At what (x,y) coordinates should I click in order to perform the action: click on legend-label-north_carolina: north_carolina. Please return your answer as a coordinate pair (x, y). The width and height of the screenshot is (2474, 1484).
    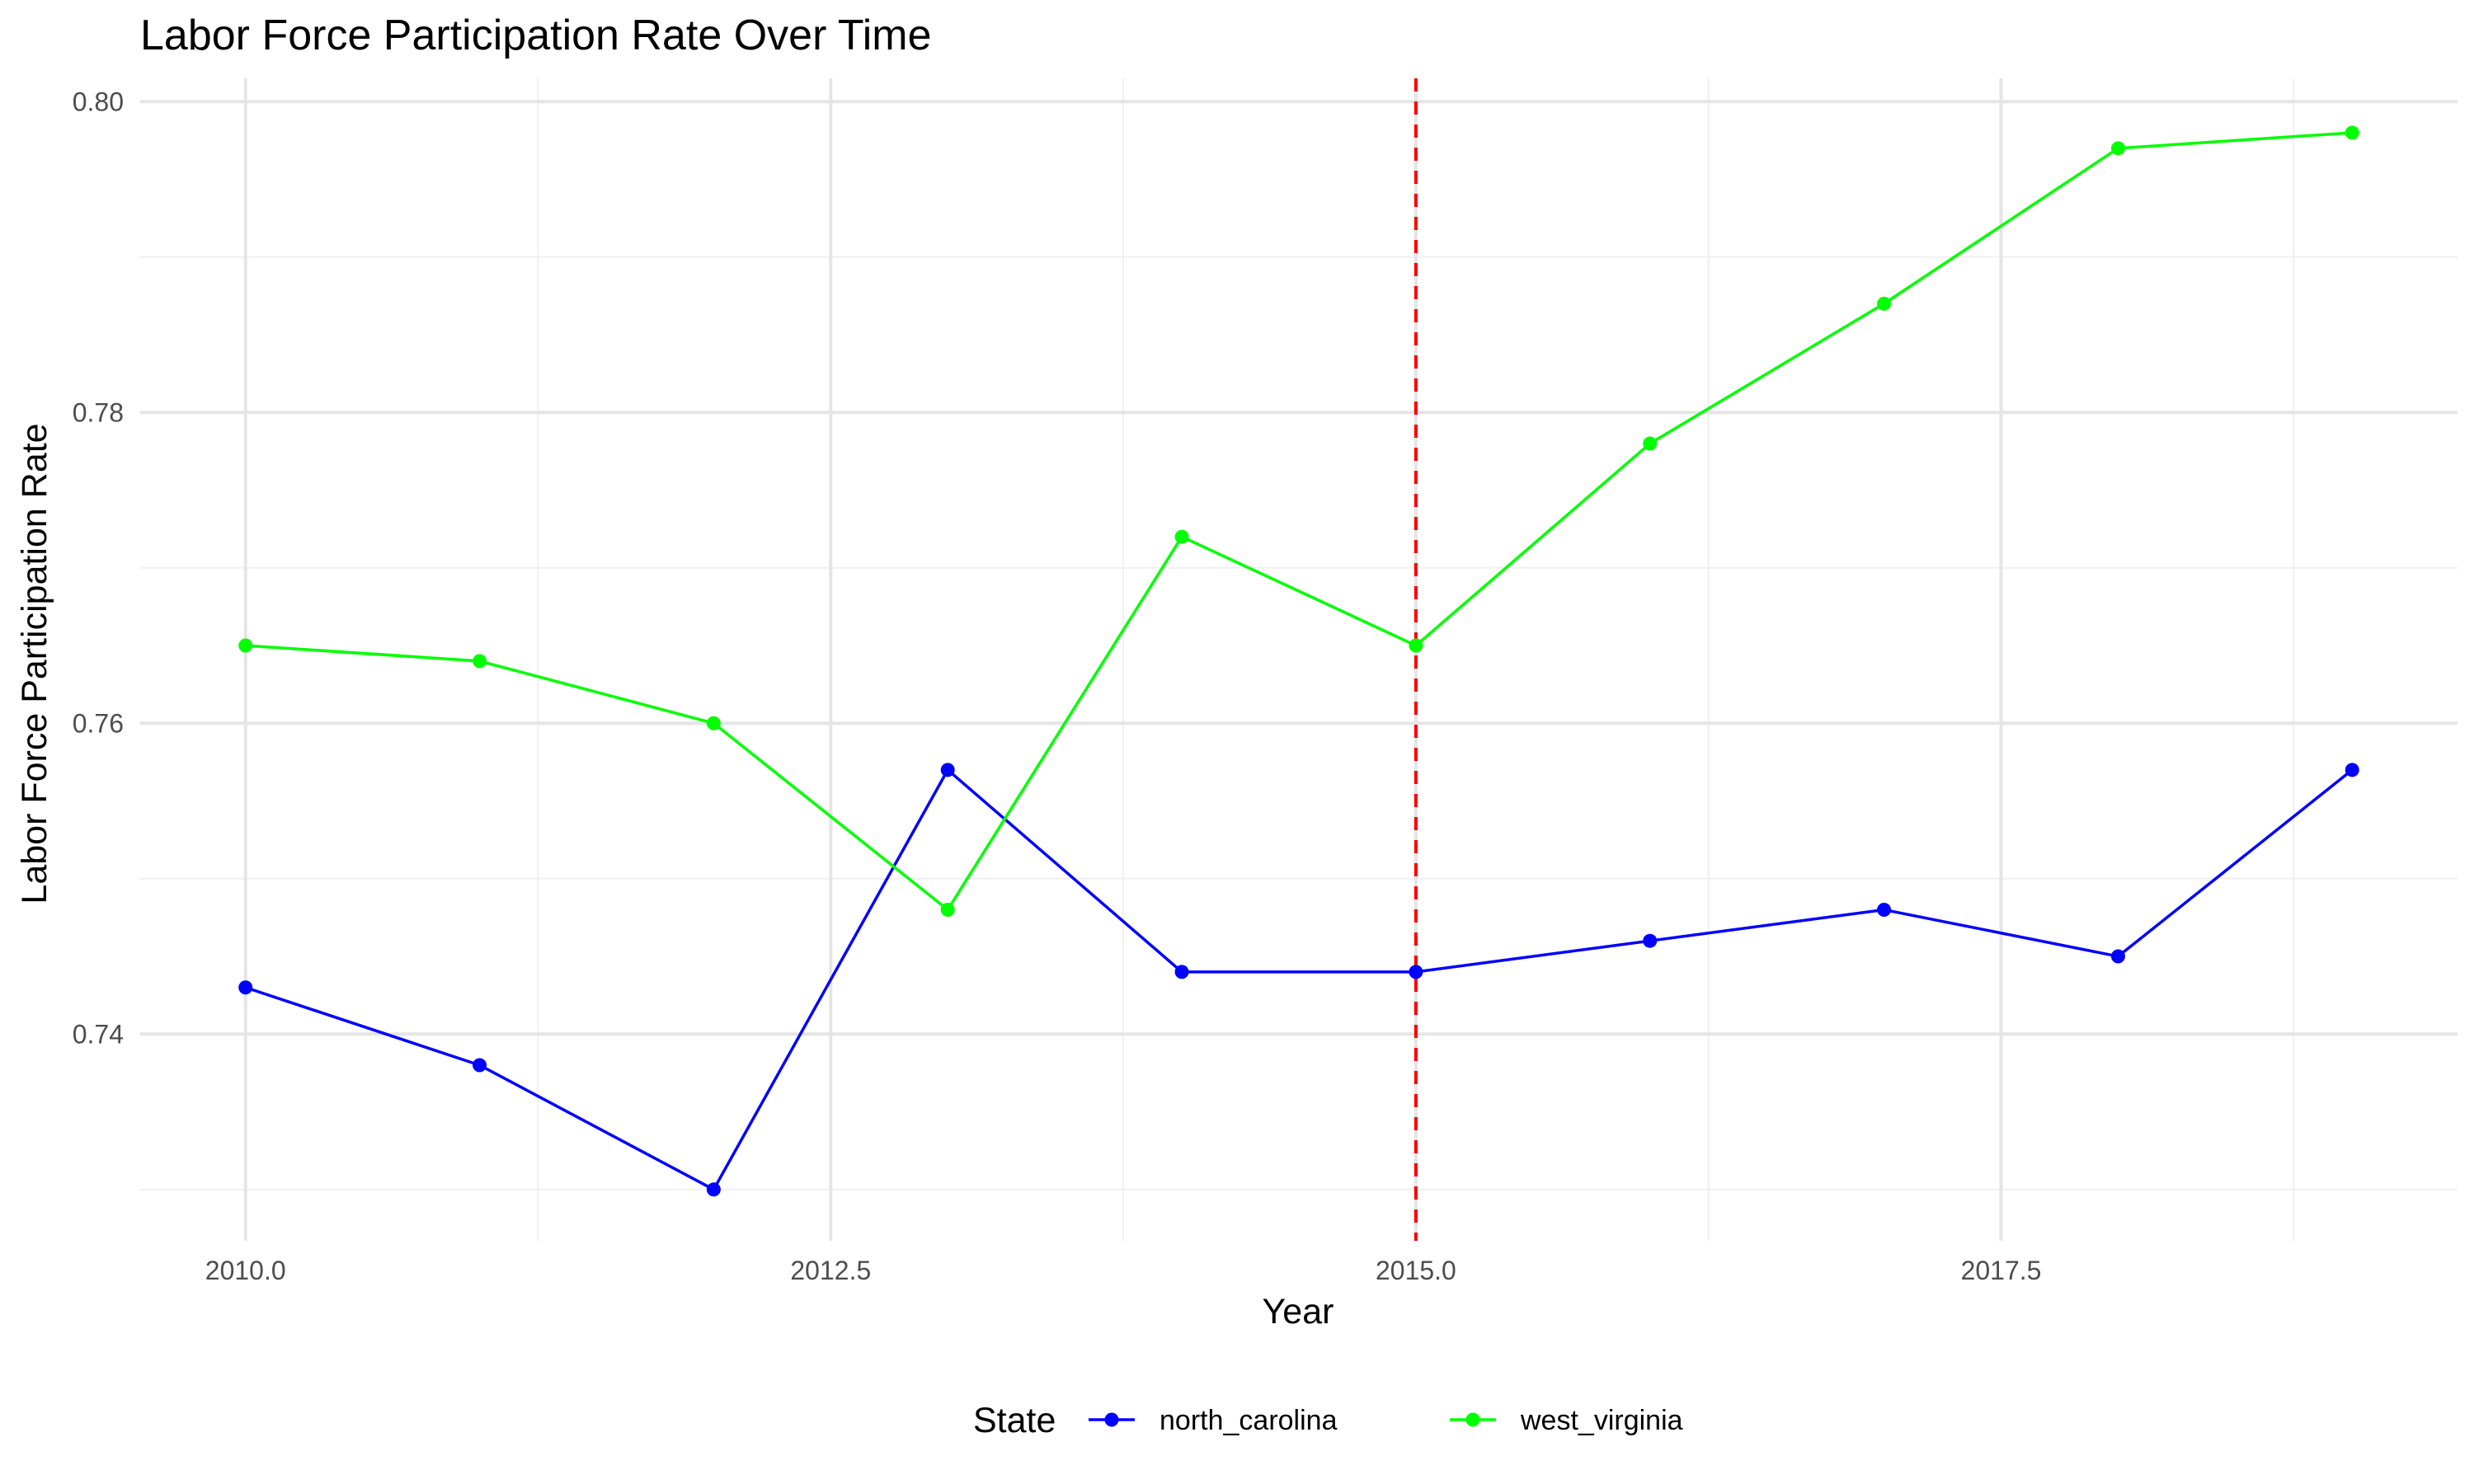
    Looking at the image, I should click on (1248, 1420).